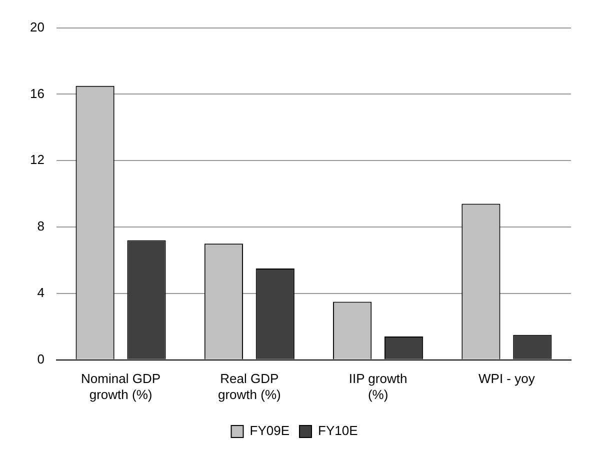  What do you see at coordinates (338, 430) in the screenshot?
I see `legend-label: FY10E` at bounding box center [338, 430].